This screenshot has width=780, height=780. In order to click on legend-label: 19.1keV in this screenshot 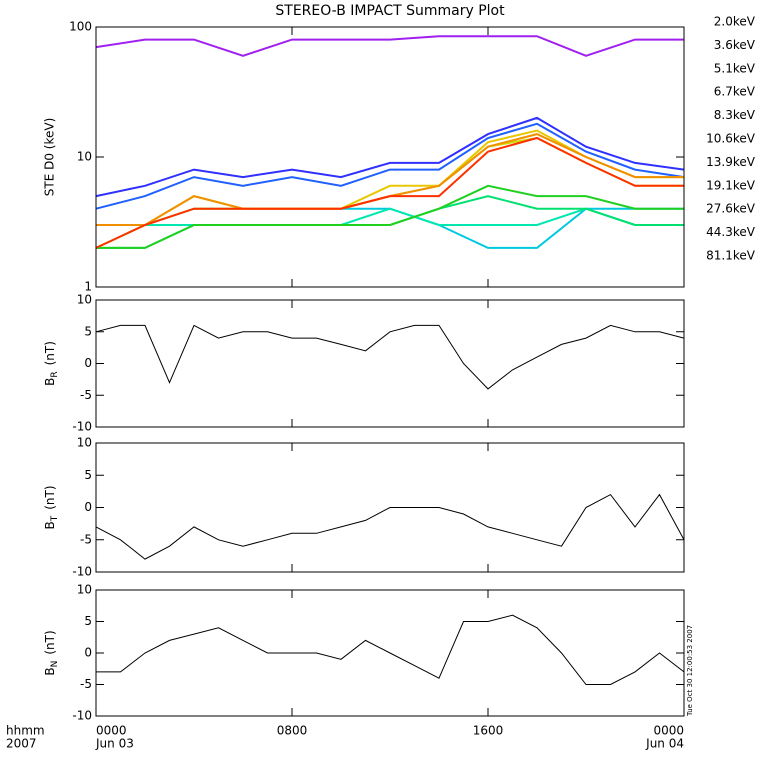, I will do `click(731, 185)`.